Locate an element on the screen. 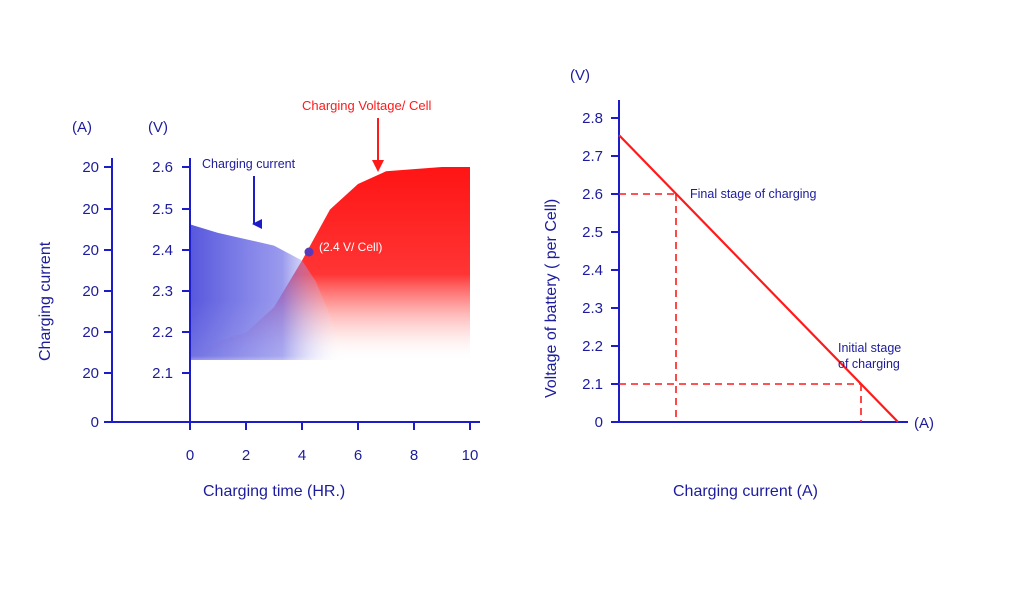 This screenshot has height=603, width=1024. voltage-tick-label: 2.5 is located at coordinates (162, 209).